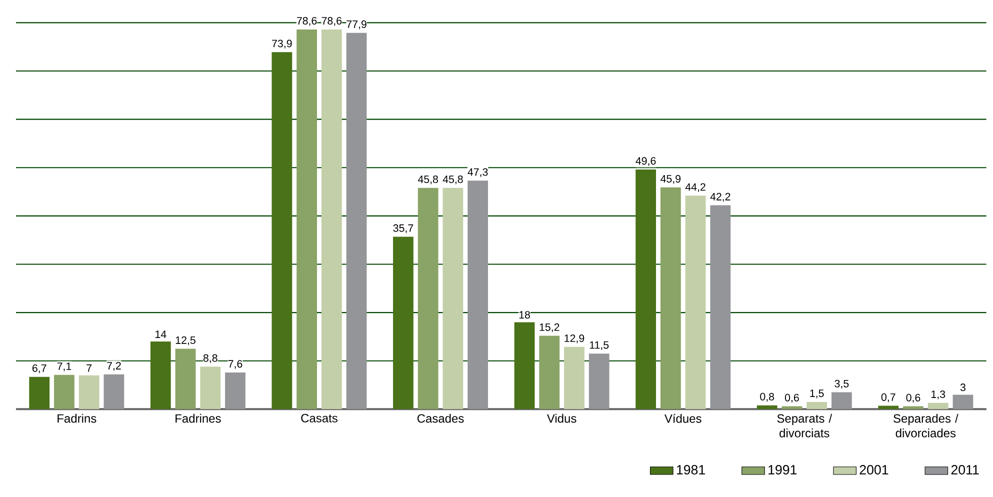  I want to click on data-label: 49,6, so click(646, 161).